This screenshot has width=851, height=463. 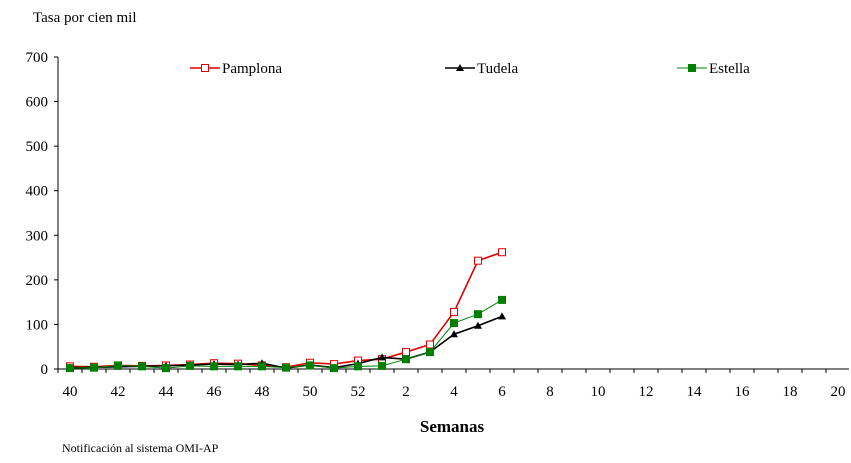 I want to click on x-tick-label: 50, so click(x=310, y=392).